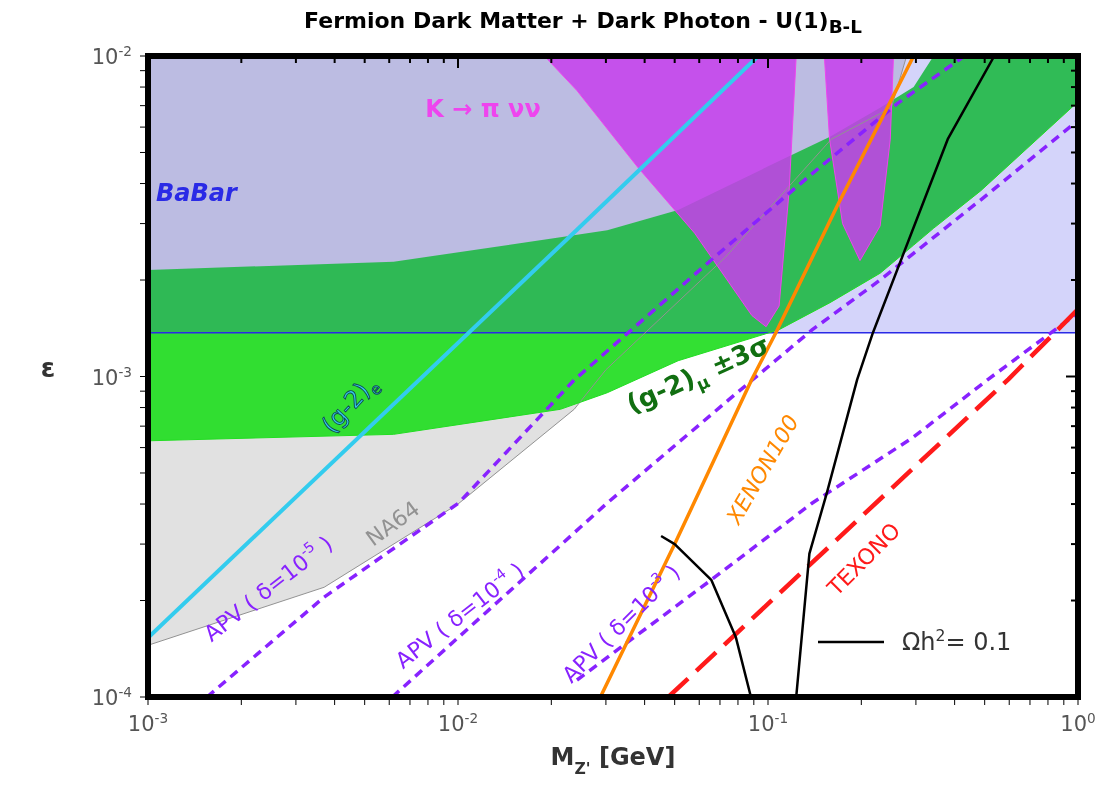 The height and width of the screenshot is (812, 1103). I want to click on x-tick-label: 10$^{-1}$, so click(768, 723).